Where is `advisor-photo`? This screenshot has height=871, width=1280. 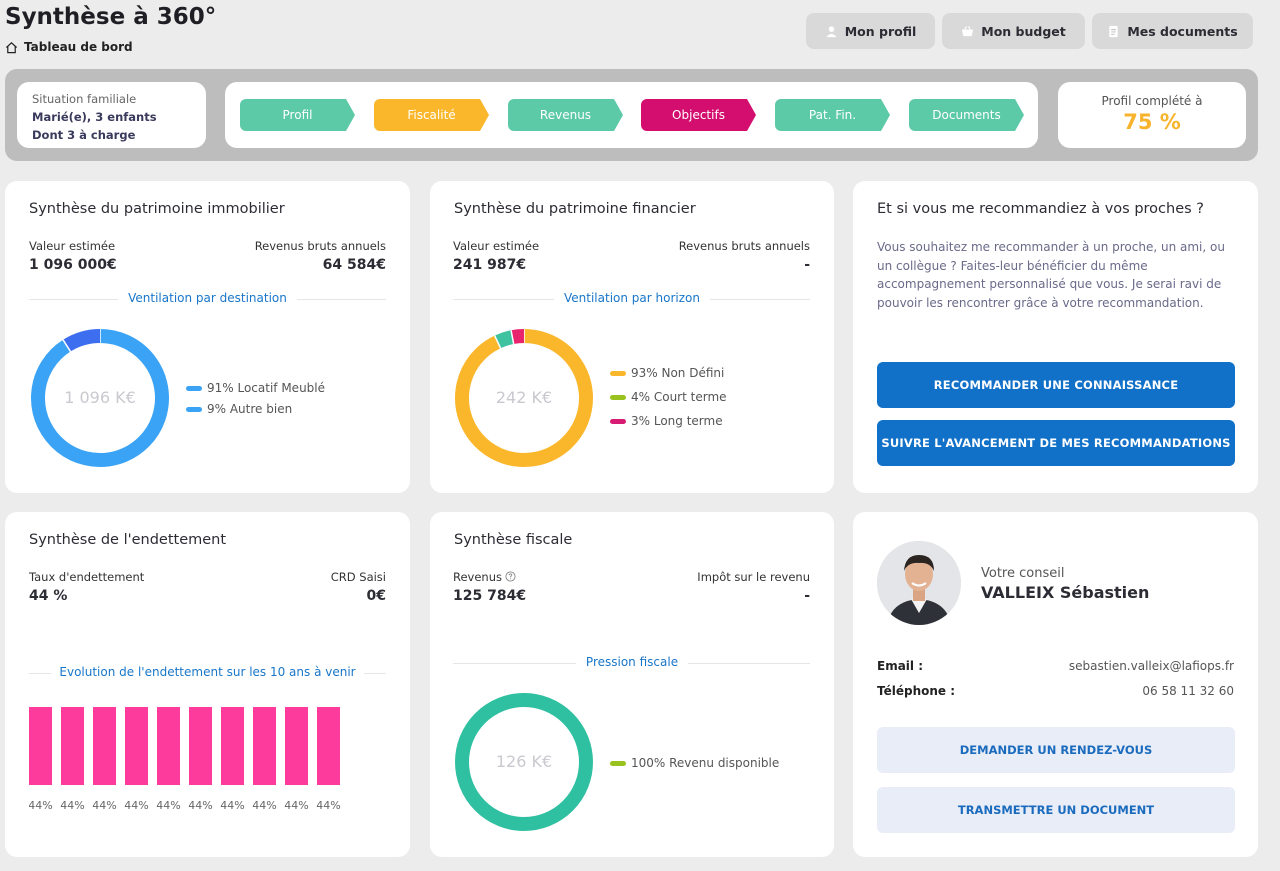 advisor-photo is located at coordinates (919, 583).